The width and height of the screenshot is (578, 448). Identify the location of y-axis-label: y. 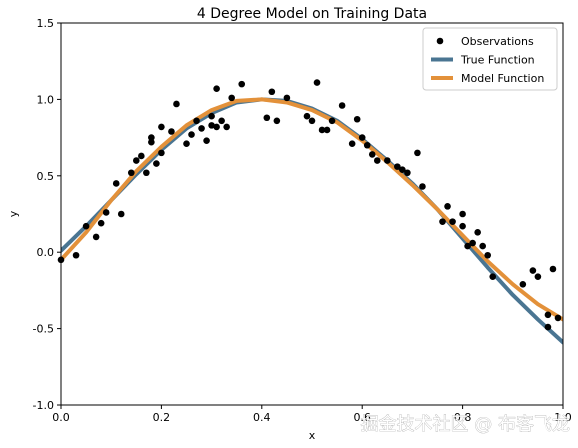
(13, 213).